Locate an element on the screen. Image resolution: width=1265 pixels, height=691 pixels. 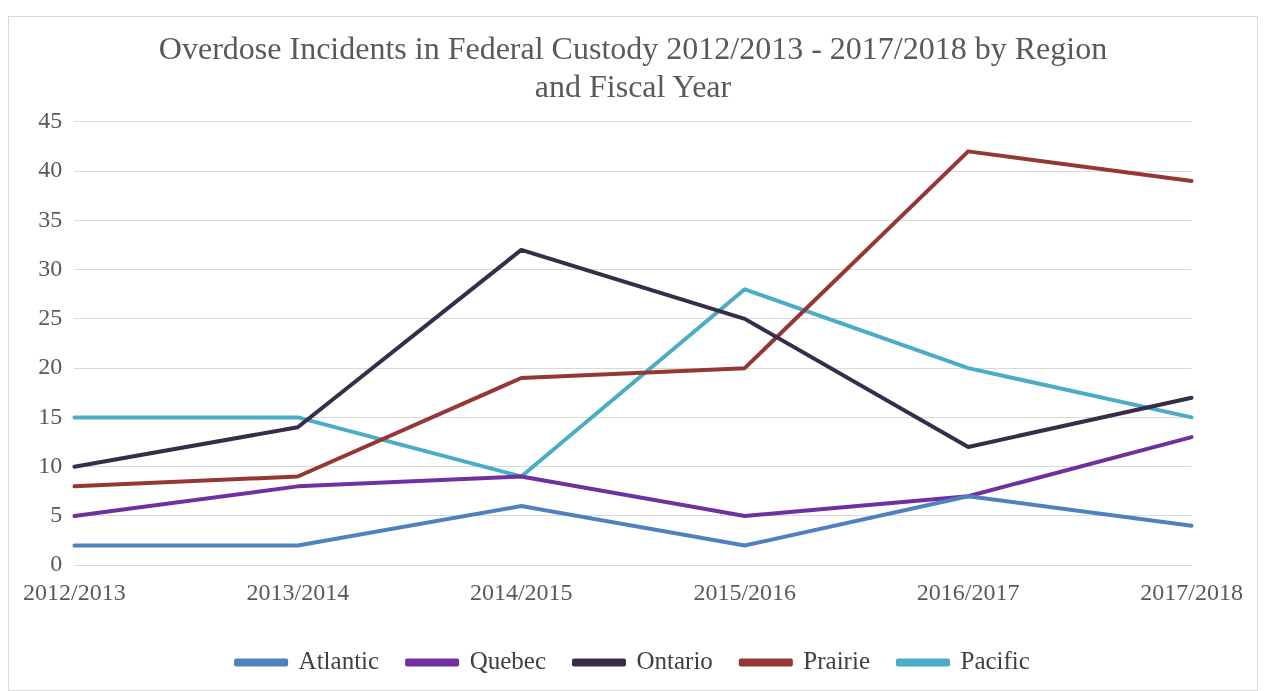
chart-title: Overdose Incidents in Federal Custody 2012/2013 - 2017/2018 by Region and Fiscal Year is located at coordinates (633, 67).